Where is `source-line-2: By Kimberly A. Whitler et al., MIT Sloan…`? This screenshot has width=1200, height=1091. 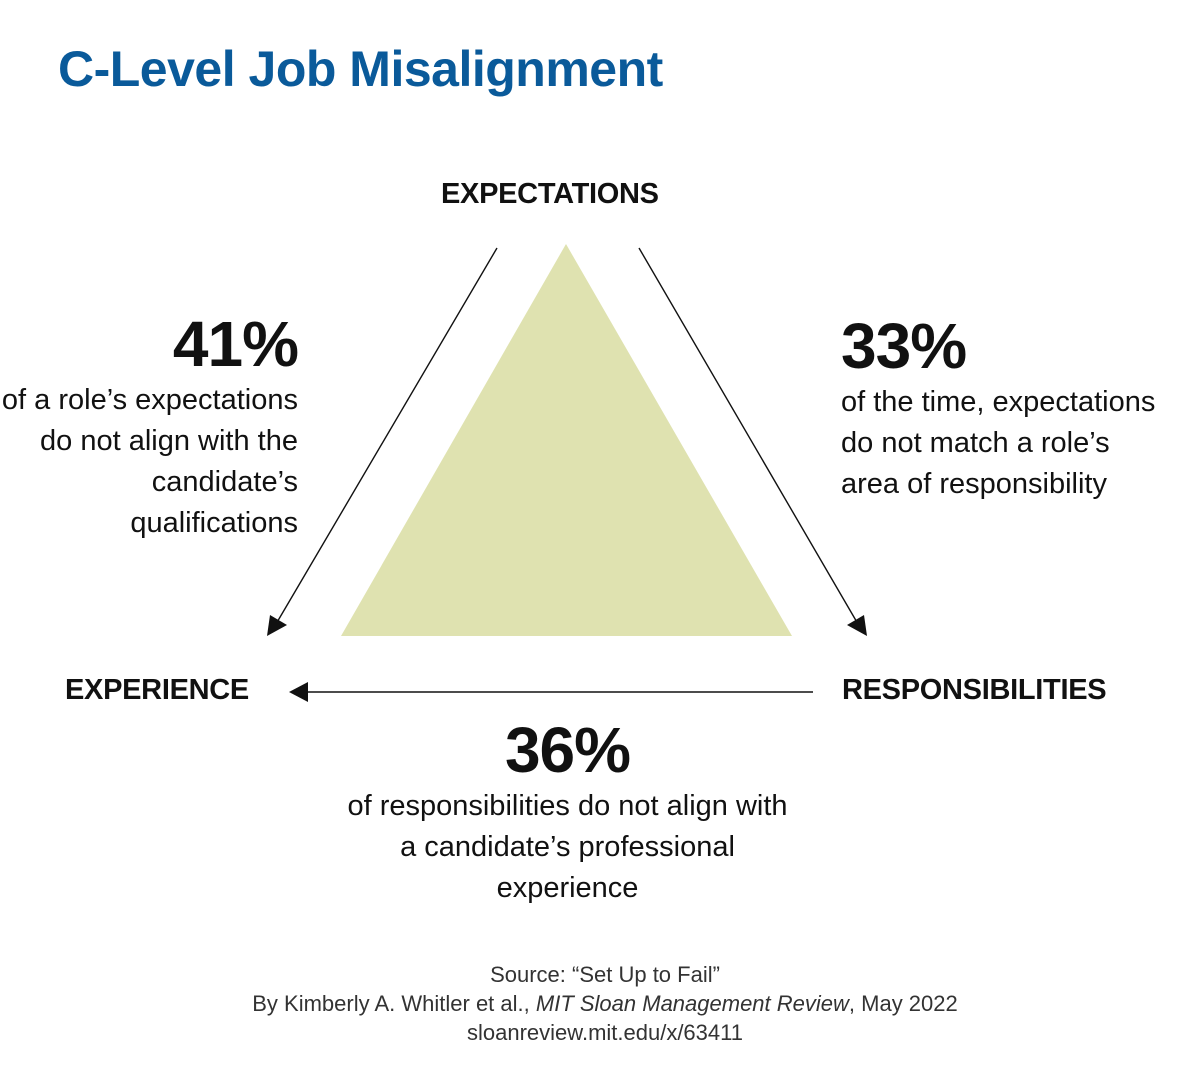
source-line-2: By Kimberly A. Whitler et al., MIT Sloan… is located at coordinates (600, 1003).